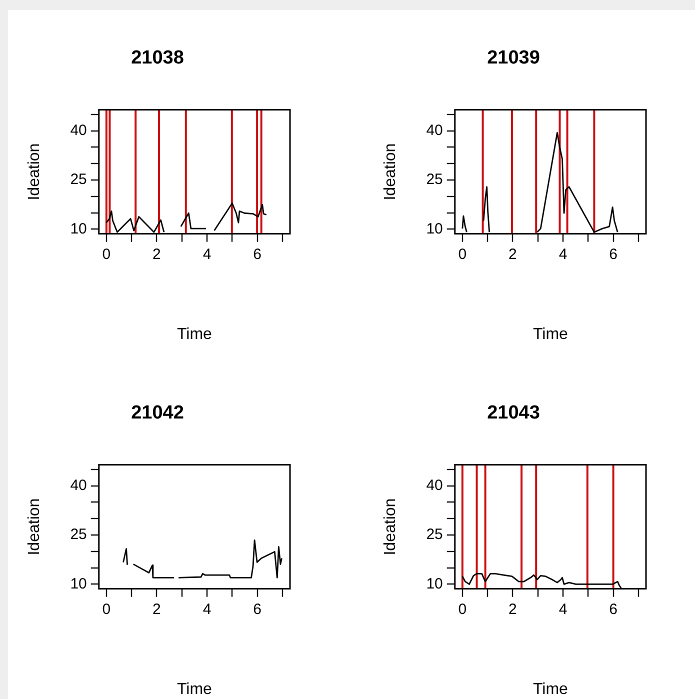 Image resolution: width=695 pixels, height=699 pixels. Describe the element at coordinates (513, 413) in the screenshot. I see `chart-title: 21043` at that location.